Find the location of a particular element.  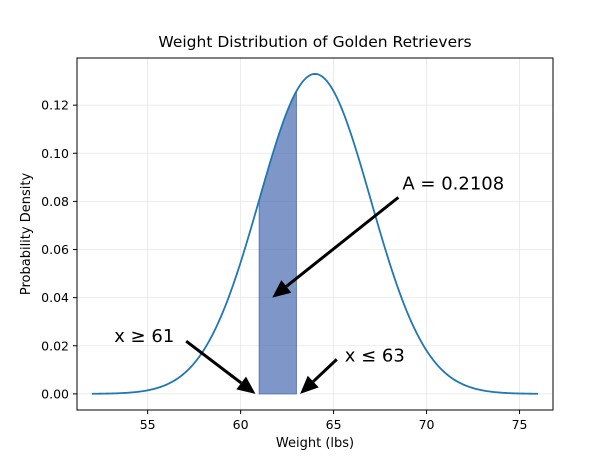

y-tick-label: 0.06 is located at coordinates (55, 249).